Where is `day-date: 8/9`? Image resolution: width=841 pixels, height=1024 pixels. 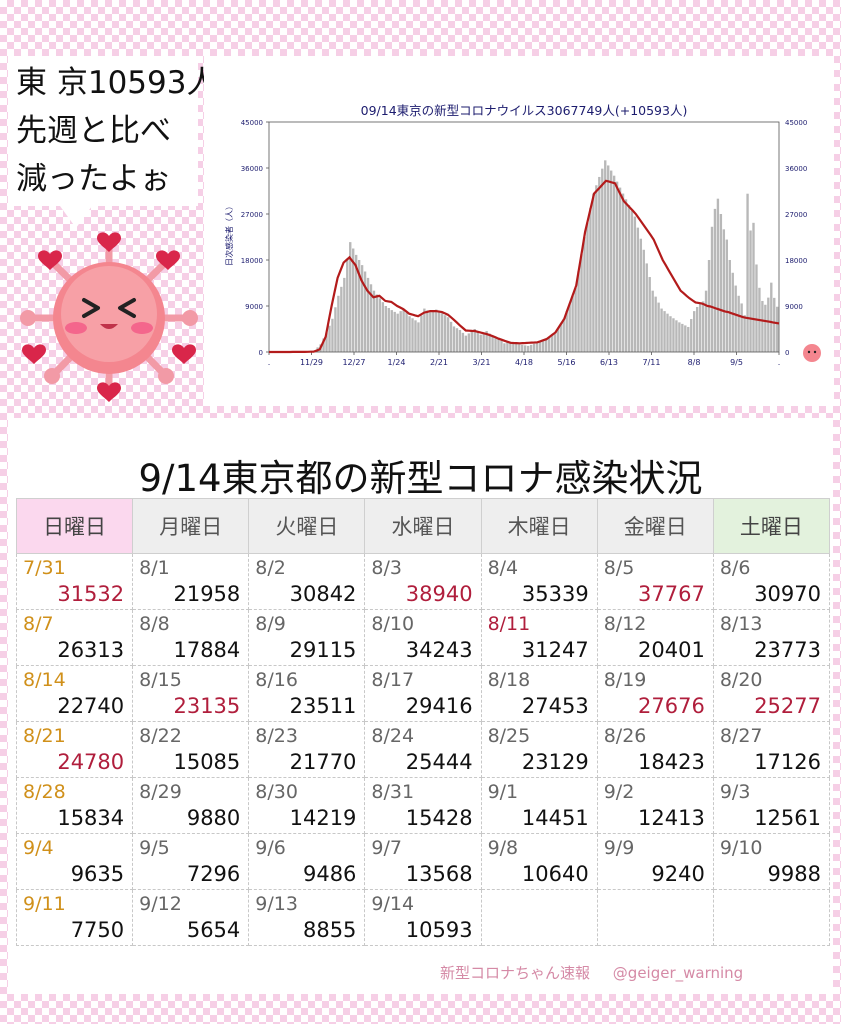
day-date: 8/9 is located at coordinates (270, 624).